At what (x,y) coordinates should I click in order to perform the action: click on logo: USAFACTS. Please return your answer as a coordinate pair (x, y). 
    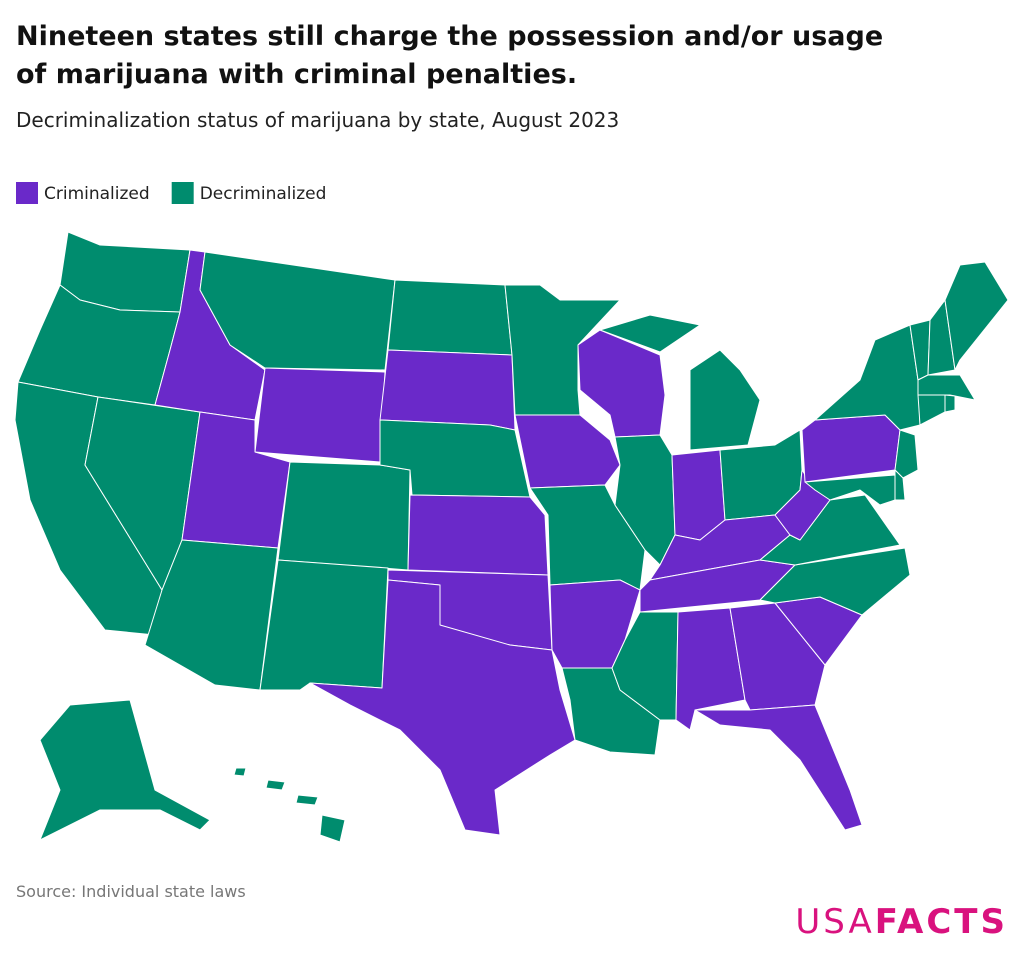
    Looking at the image, I should click on (901, 922).